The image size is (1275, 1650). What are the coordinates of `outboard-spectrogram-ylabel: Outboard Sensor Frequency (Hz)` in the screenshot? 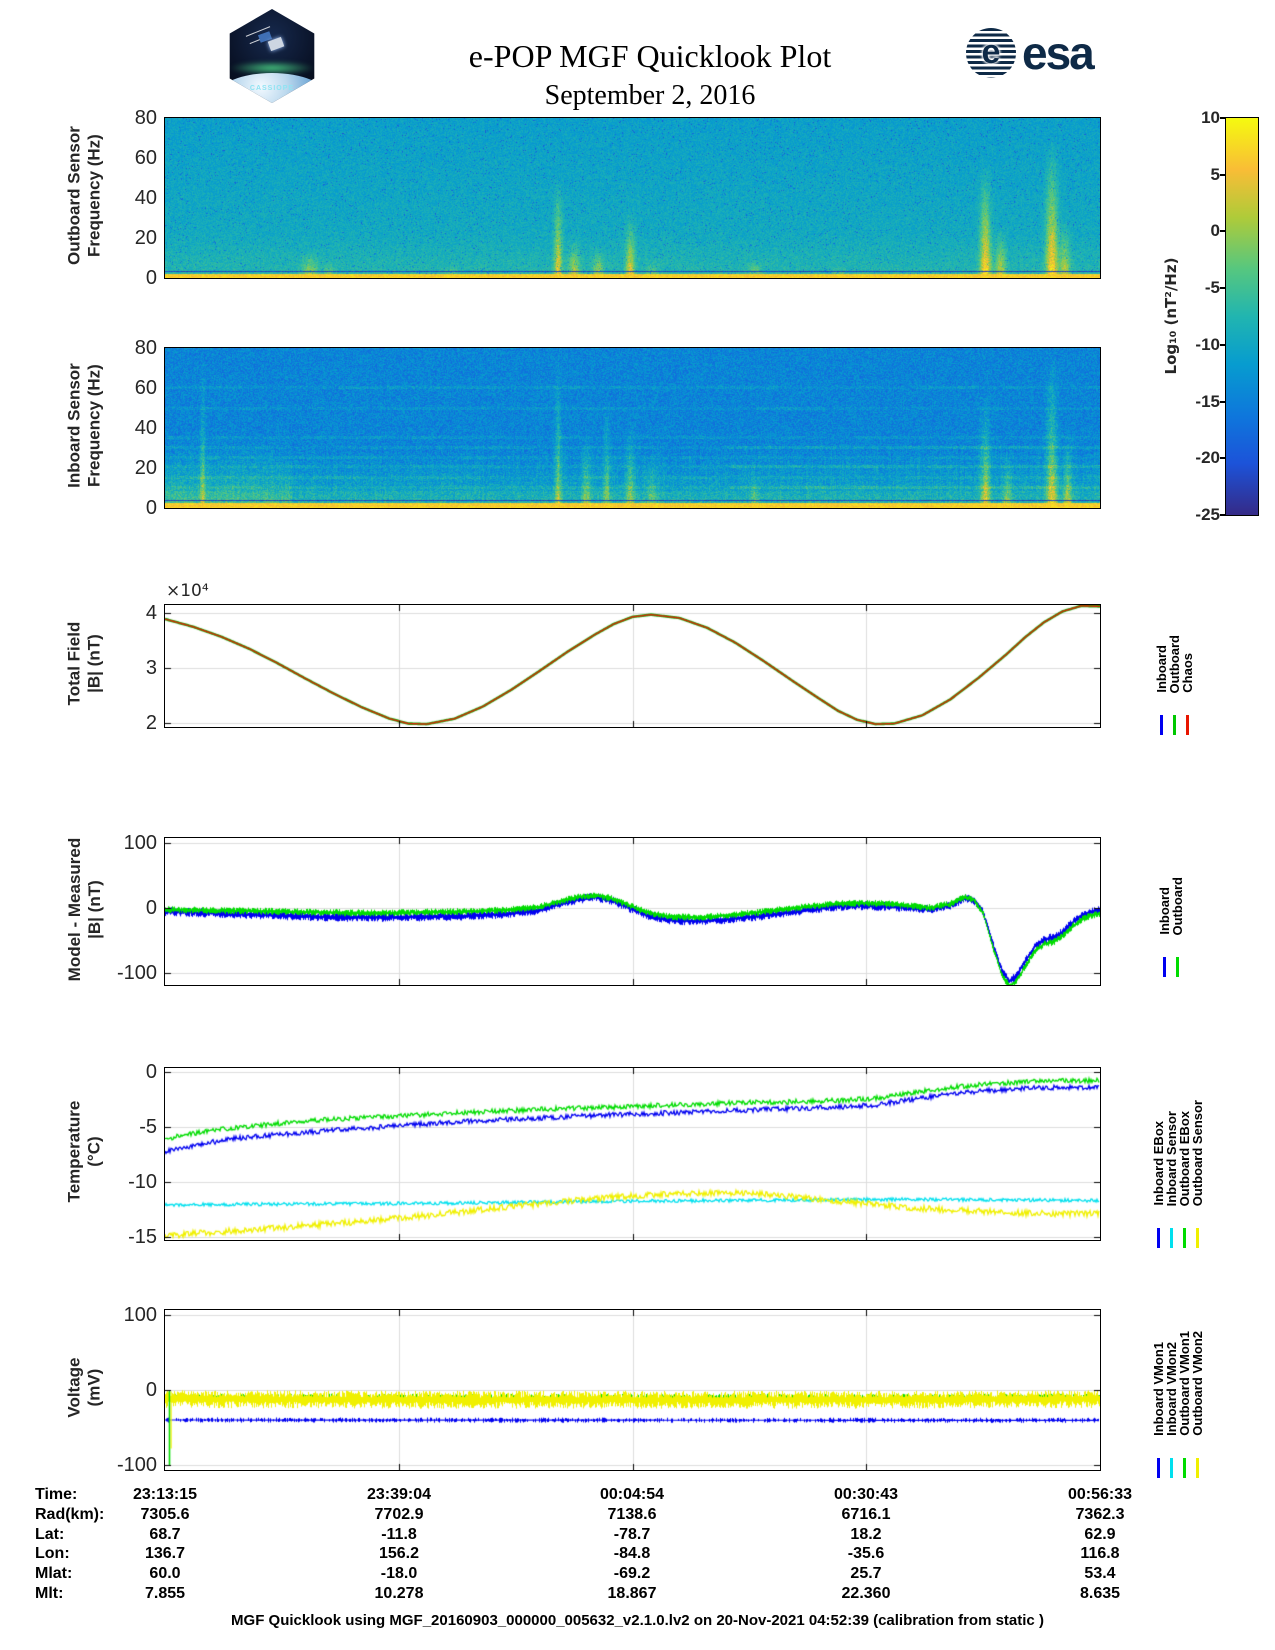 It's located at (83, 196).